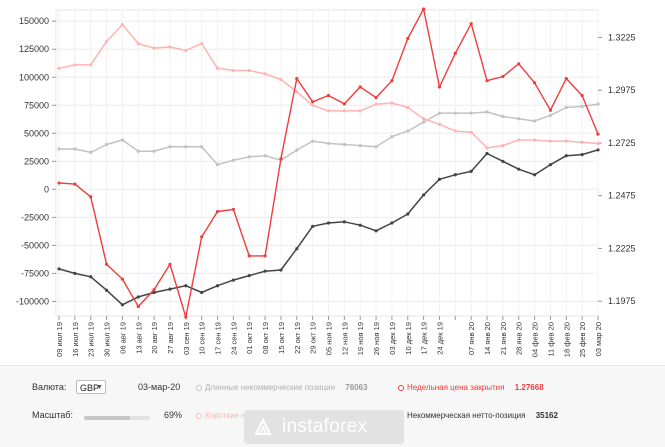  Describe the element at coordinates (582, 339) in the screenshot. I see `x-tick-label: 25 фев 20` at that location.